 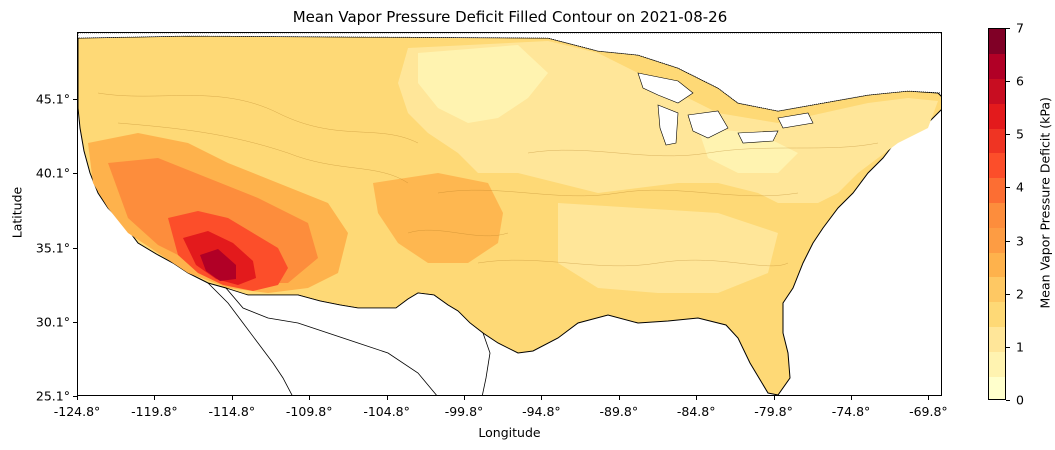 I want to click on y-tick-label: 35.1°, so click(x=52, y=248).